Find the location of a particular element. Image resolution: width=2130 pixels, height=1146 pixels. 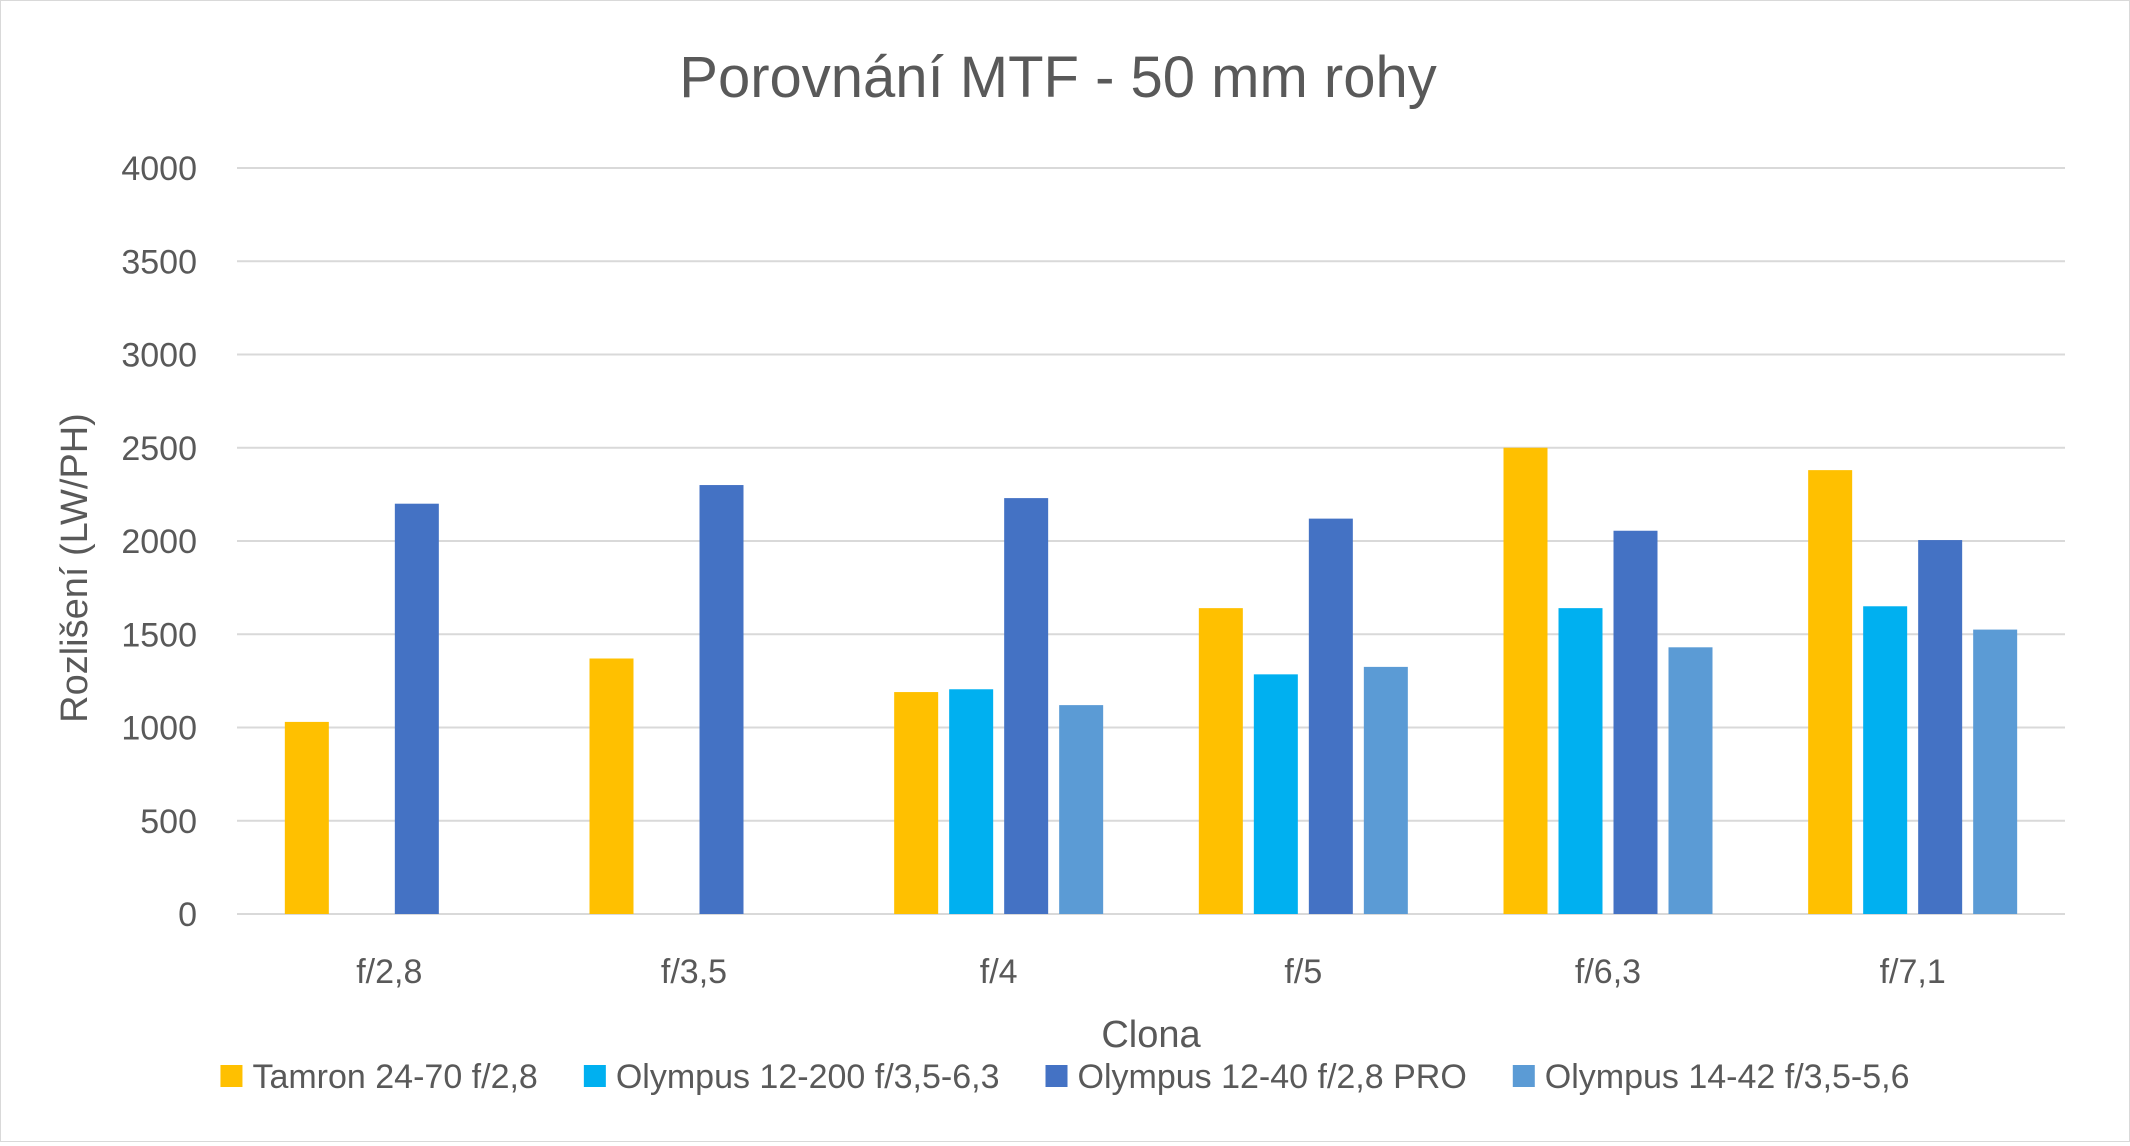

y-axis-ticks: 0 500 1000 1500 2000 2500 3000 3500 4000 is located at coordinates (159, 542).